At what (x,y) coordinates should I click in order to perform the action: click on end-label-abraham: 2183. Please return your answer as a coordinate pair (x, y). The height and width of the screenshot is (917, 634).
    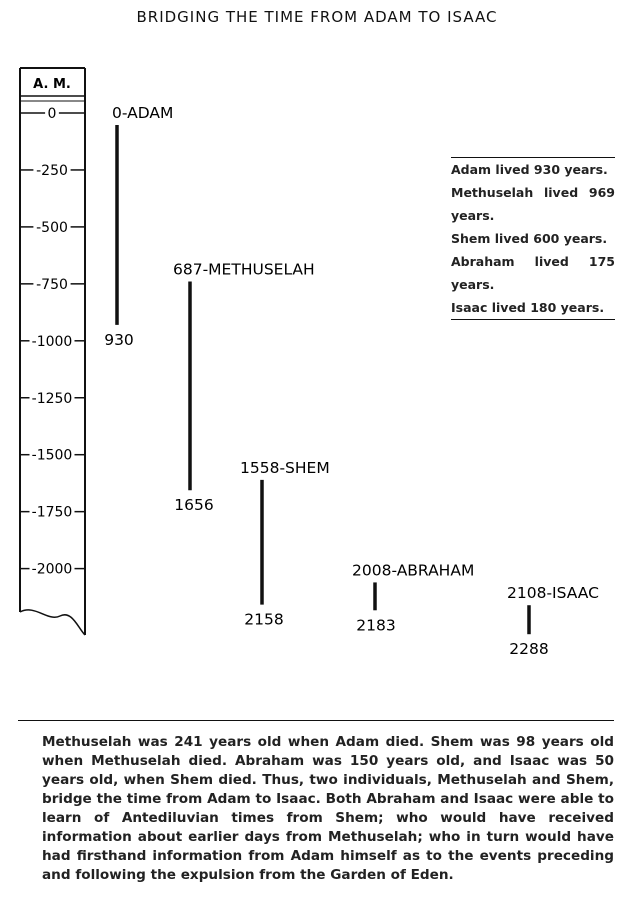
    Looking at the image, I should click on (375, 625).